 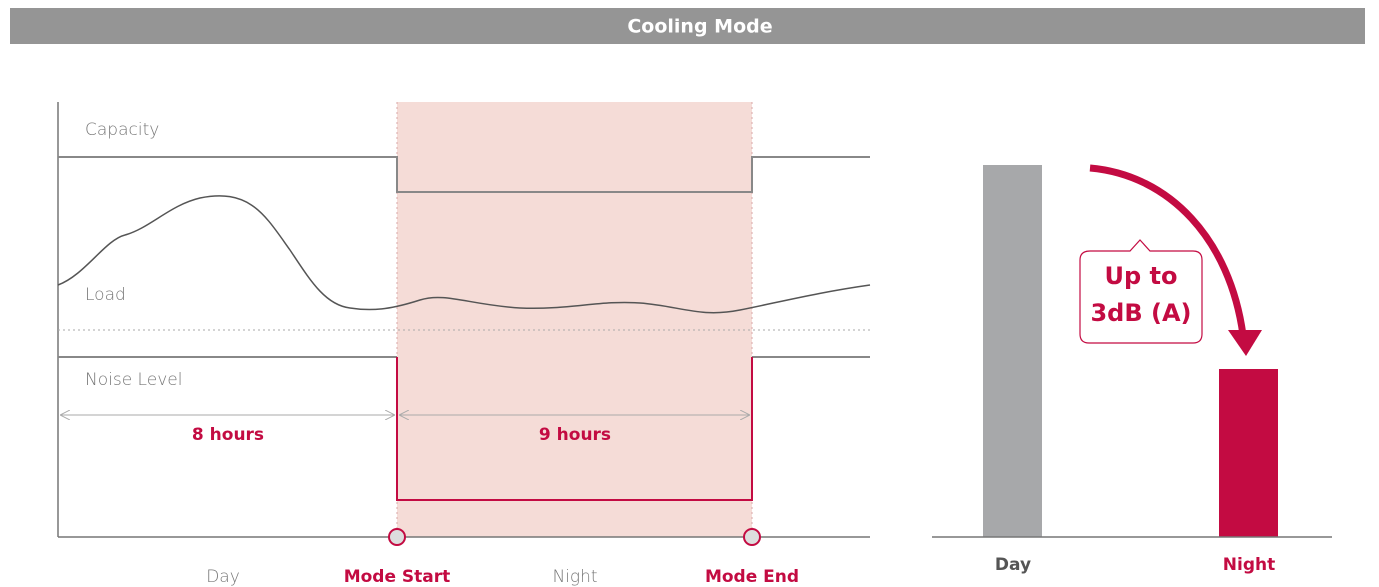 I want to click on drop-arrow, so click(x=1168, y=250).